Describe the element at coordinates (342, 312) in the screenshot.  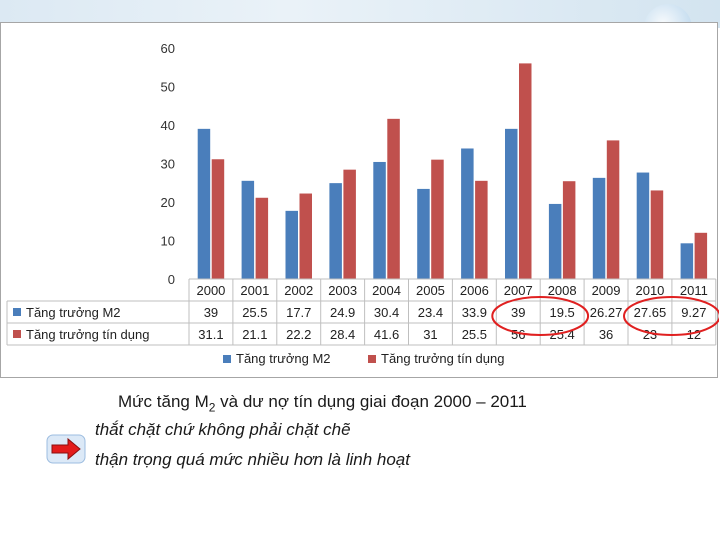
I see `data-label: 24.9` at that location.